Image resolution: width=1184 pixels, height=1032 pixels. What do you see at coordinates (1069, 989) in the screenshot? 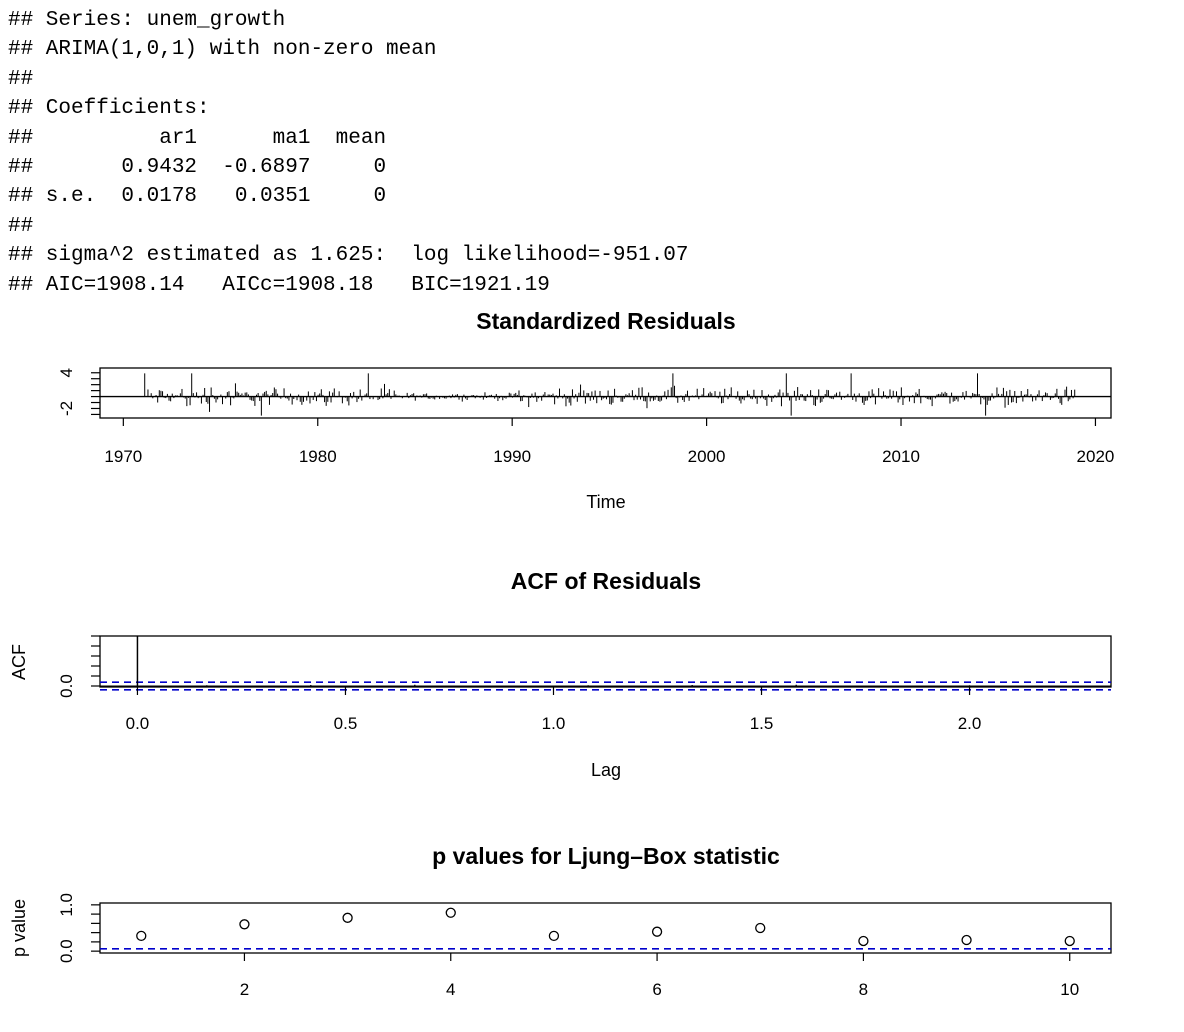
I see `x-tick-label: 10` at bounding box center [1069, 989].